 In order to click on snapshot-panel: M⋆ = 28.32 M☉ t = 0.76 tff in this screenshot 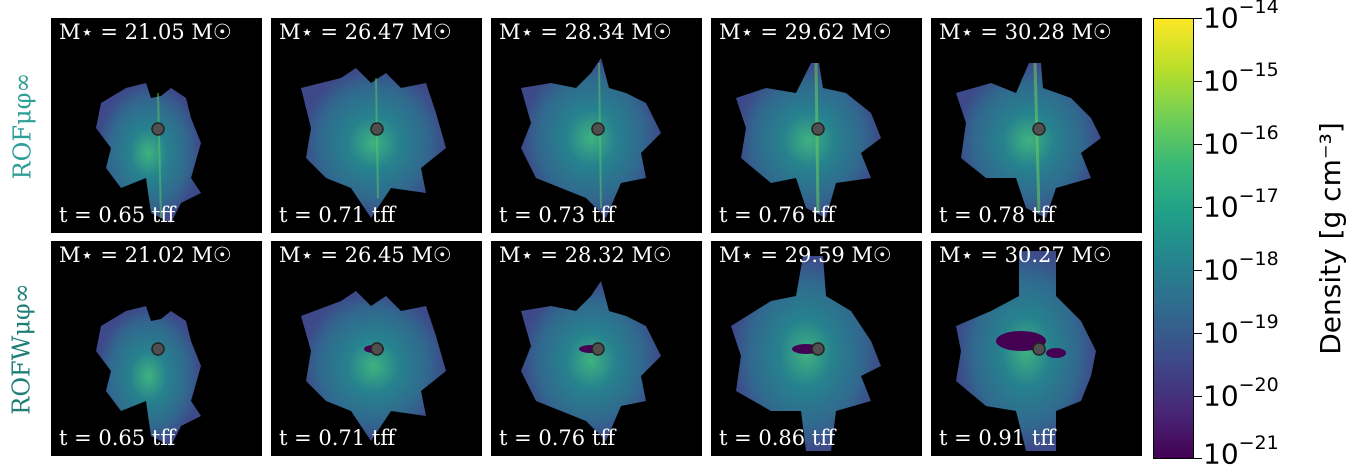, I will do `click(596, 348)`.